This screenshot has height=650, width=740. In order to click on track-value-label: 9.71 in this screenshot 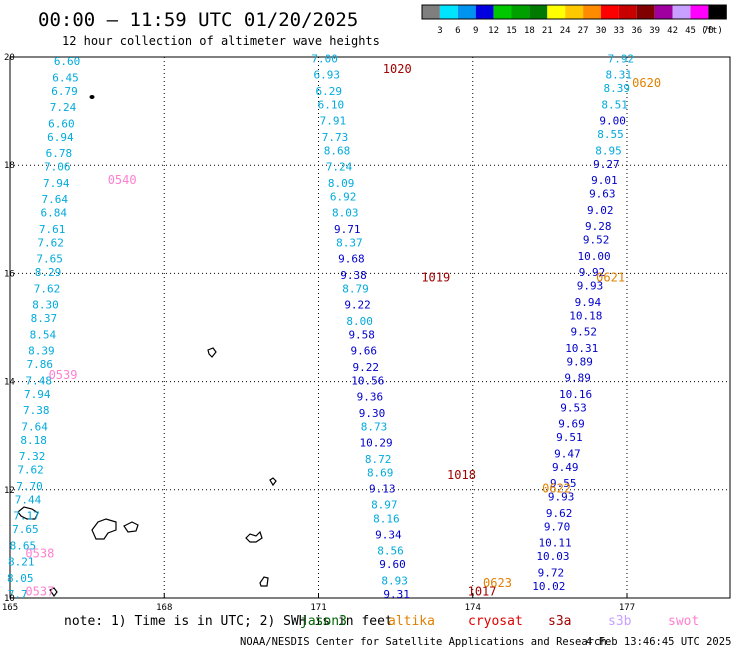, I will do `click(347, 229)`.